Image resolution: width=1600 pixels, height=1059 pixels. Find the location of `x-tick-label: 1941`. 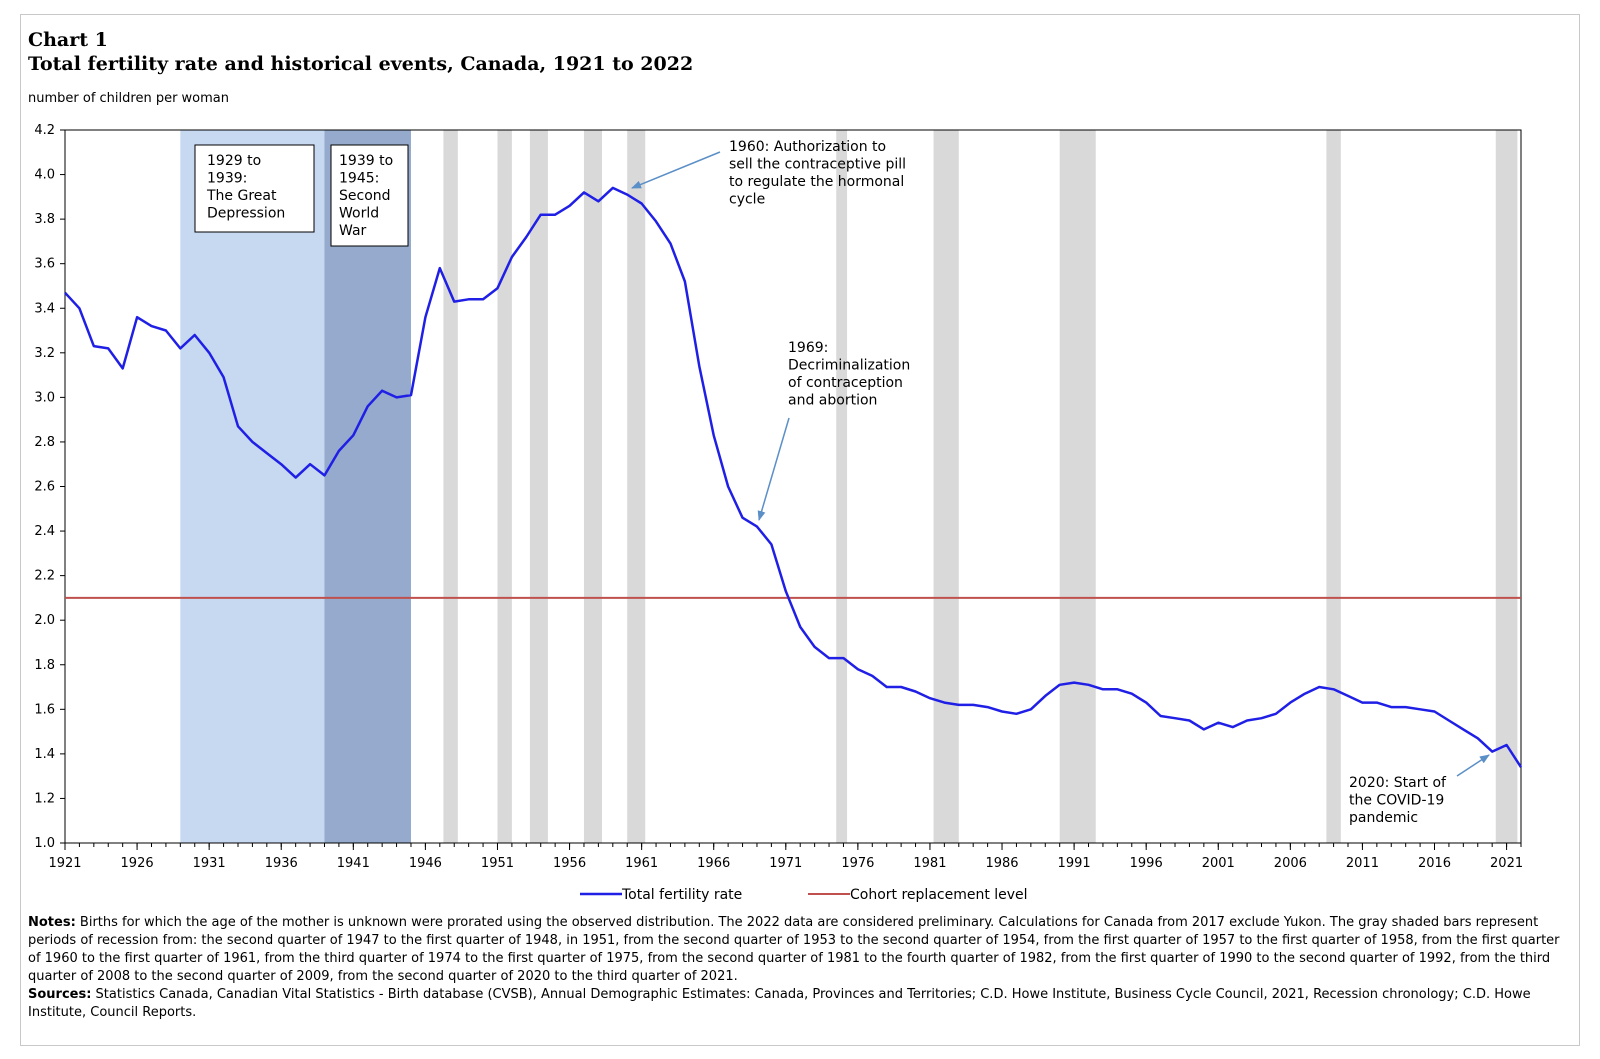

x-tick-label: 1941 is located at coordinates (353, 863).